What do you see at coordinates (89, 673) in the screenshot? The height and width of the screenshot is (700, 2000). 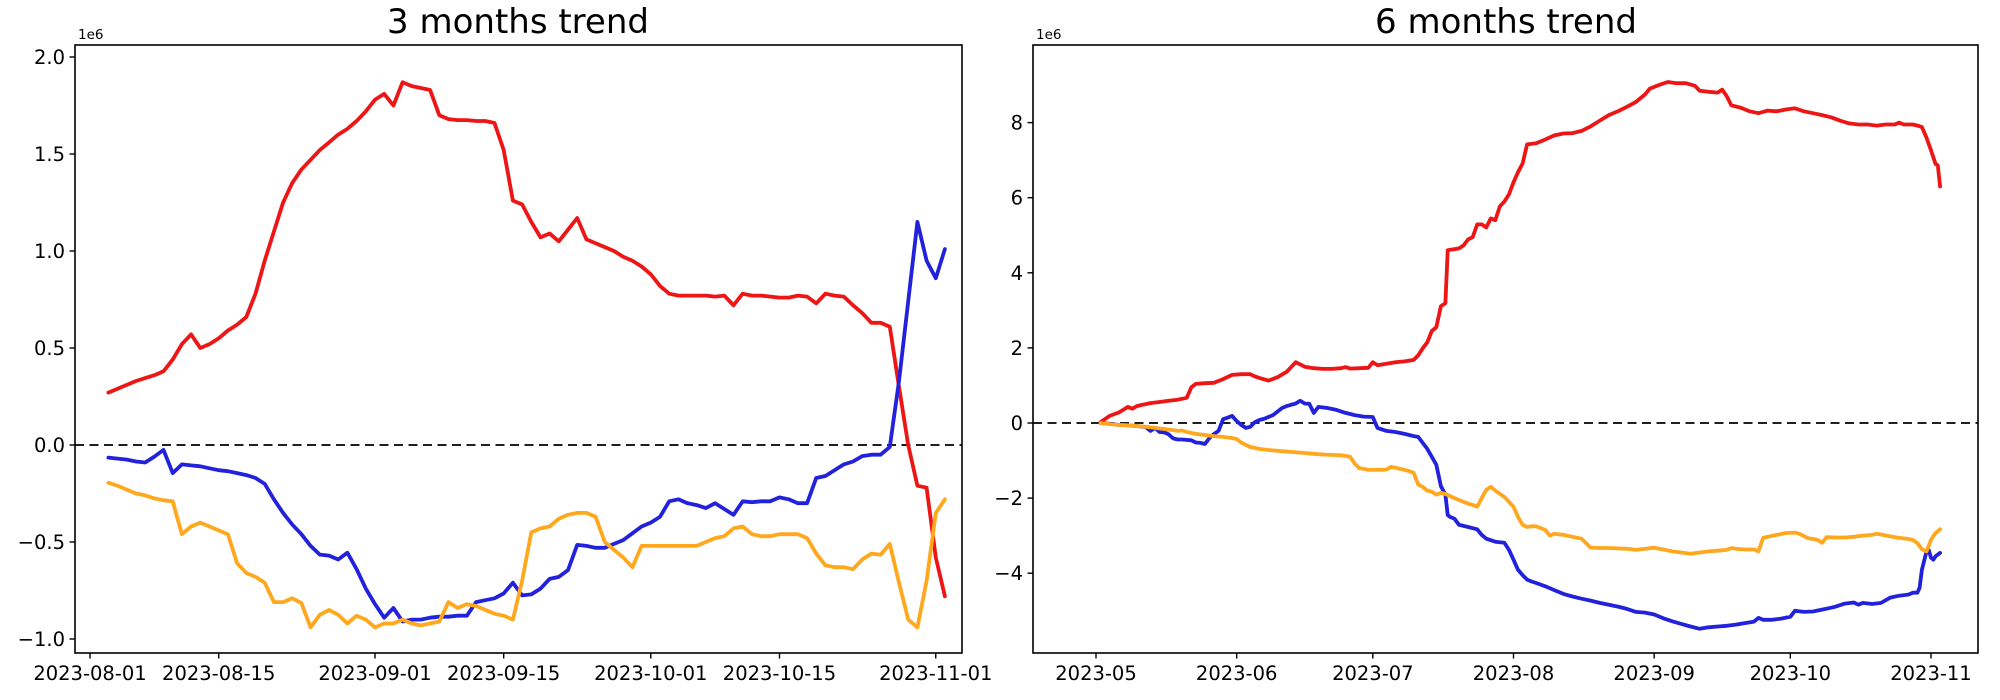 I see `x-axis-tick-label: 2023-08-01` at bounding box center [89, 673].